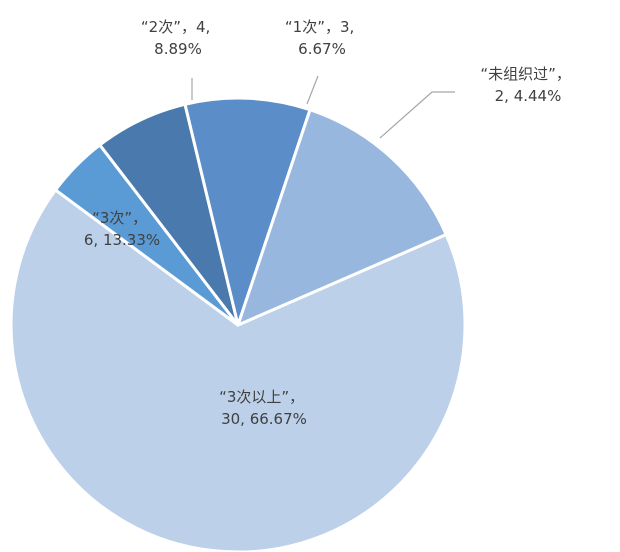 This screenshot has width=620, height=552. What do you see at coordinates (178, 38) in the screenshot?
I see `data-label-2ci: “2次”，4, 8.89%` at bounding box center [178, 38].